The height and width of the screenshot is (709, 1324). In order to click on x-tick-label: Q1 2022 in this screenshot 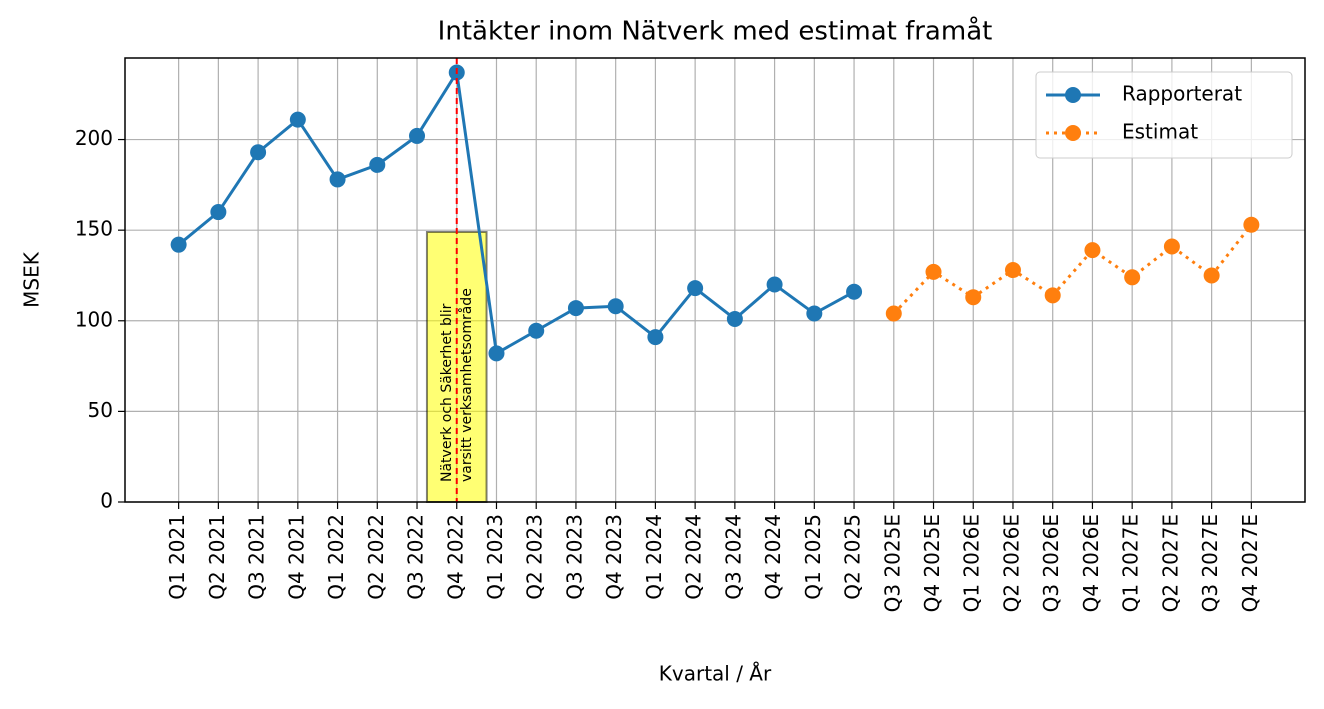, I will do `click(336, 557)`.